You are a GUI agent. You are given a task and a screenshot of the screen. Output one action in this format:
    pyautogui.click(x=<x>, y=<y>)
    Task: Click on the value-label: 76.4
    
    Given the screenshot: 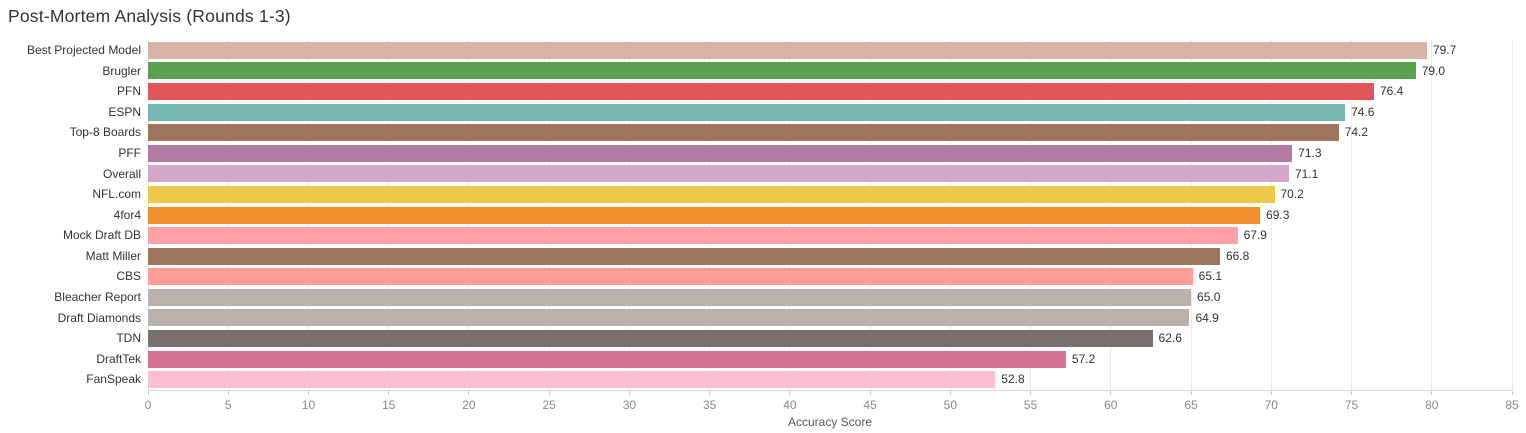 What is the action you would take?
    pyautogui.click(x=1391, y=91)
    